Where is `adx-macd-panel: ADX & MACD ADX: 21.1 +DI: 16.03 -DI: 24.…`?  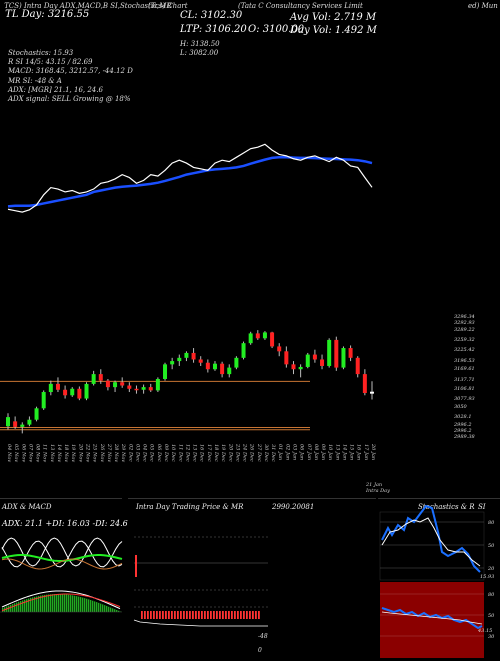 adx-macd-panel: ADX & MACD ADX: 21.1 +DI: 16.03 -DI: 24.… is located at coordinates (61, 579).